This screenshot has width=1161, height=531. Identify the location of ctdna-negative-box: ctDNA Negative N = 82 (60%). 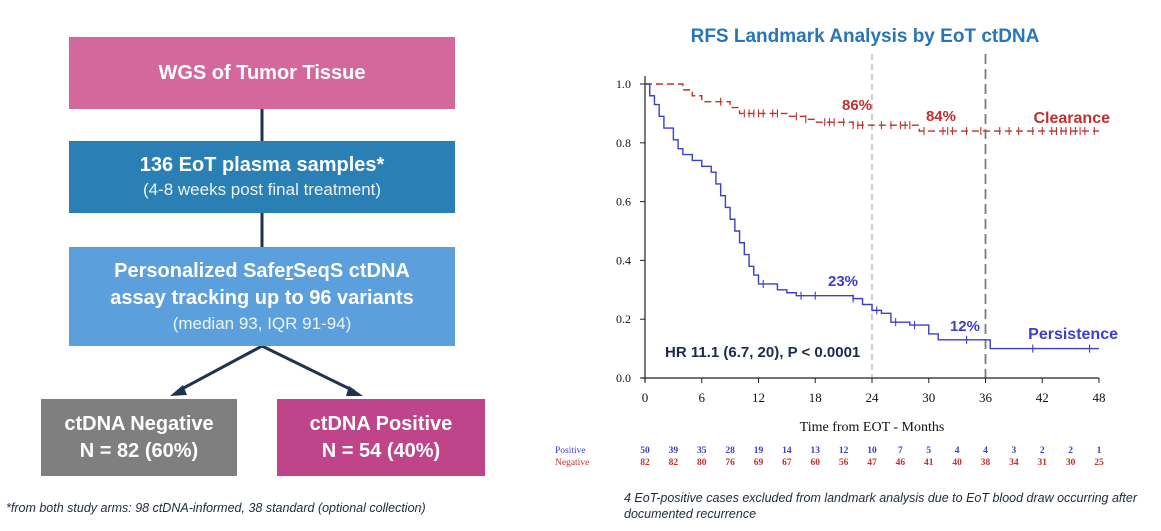
(139, 437).